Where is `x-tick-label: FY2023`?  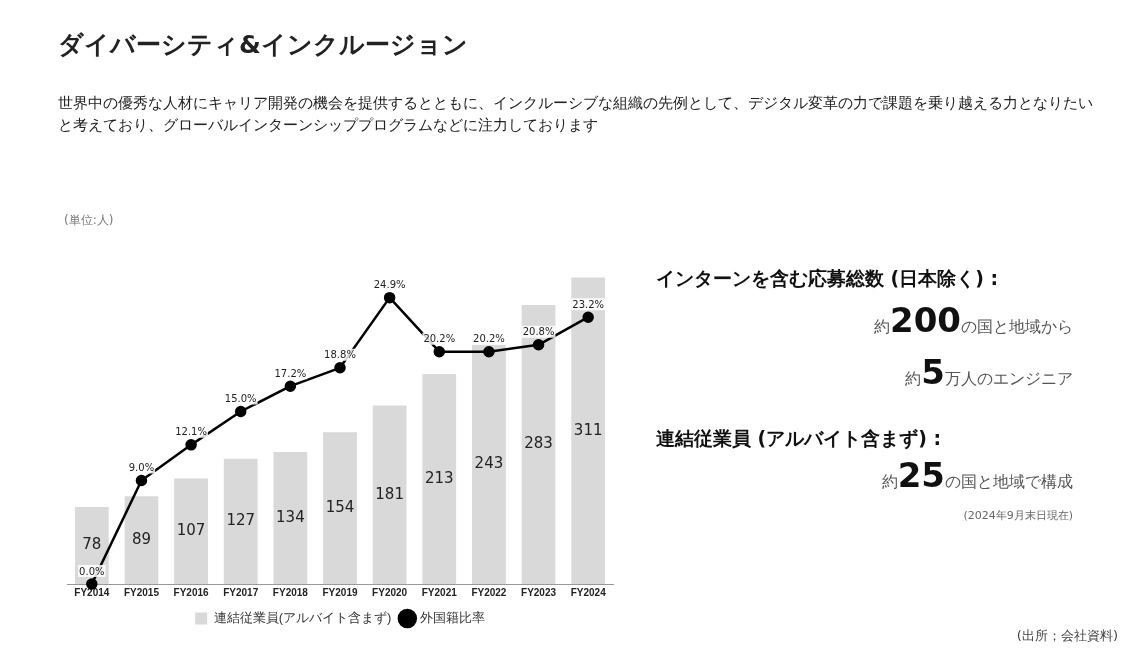
x-tick-label: FY2023 is located at coordinates (539, 592).